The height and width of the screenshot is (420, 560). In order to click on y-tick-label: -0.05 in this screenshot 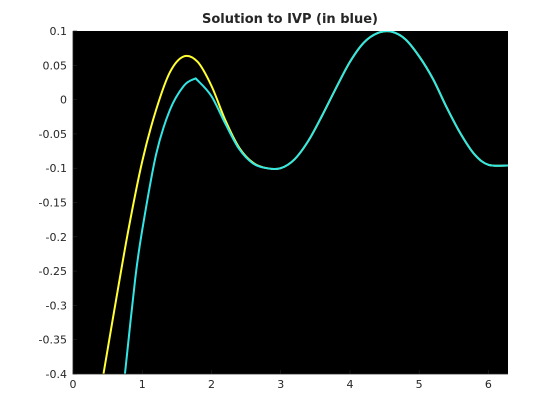, I will do `click(53, 134)`.